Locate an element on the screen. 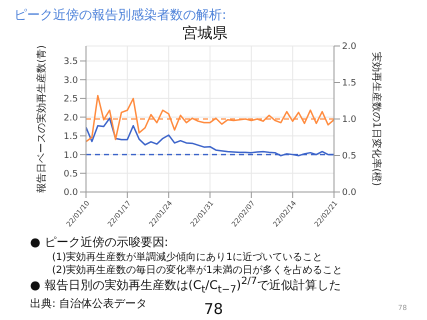 This screenshot has width=427, height=320. text: ● 報告日別の実効再生産数は(C$_{t}$/C$_{t−7}$)$^{2/7}$で近似計算した is located at coordinates (186, 286).